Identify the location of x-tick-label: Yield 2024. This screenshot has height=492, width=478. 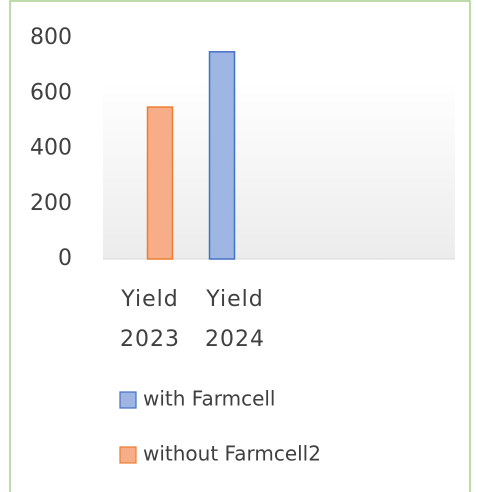
(235, 319).